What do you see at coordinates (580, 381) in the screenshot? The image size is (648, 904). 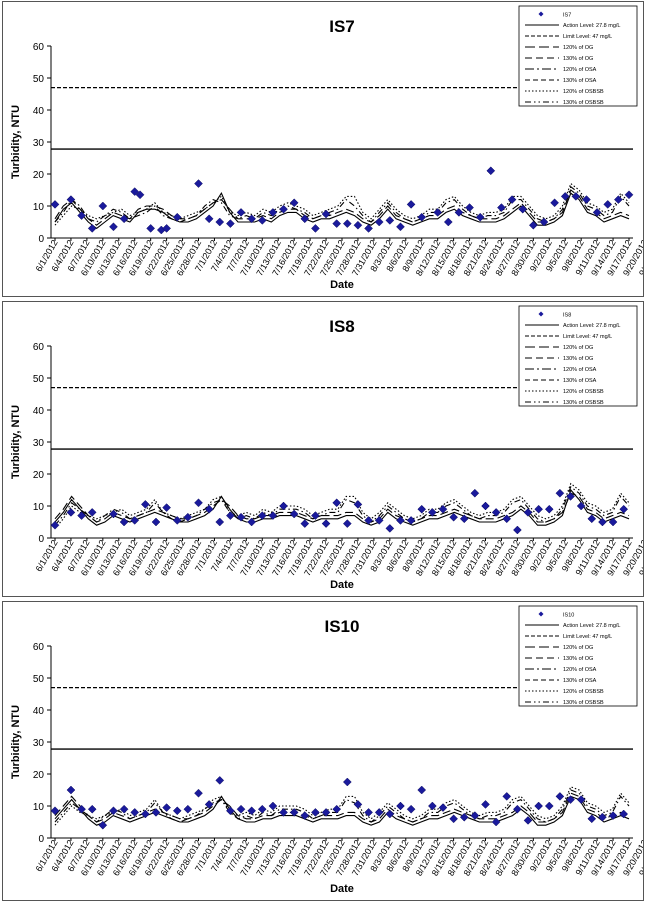 I see `legend-label: 130% of OSA` at bounding box center [580, 381].